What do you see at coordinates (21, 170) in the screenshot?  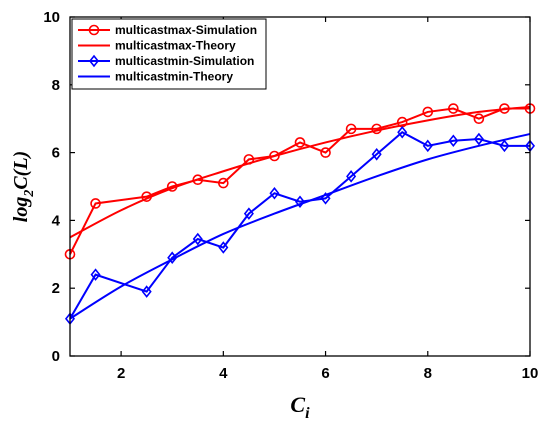 I see `y-axis-label-post: C(L)` at bounding box center [21, 170].